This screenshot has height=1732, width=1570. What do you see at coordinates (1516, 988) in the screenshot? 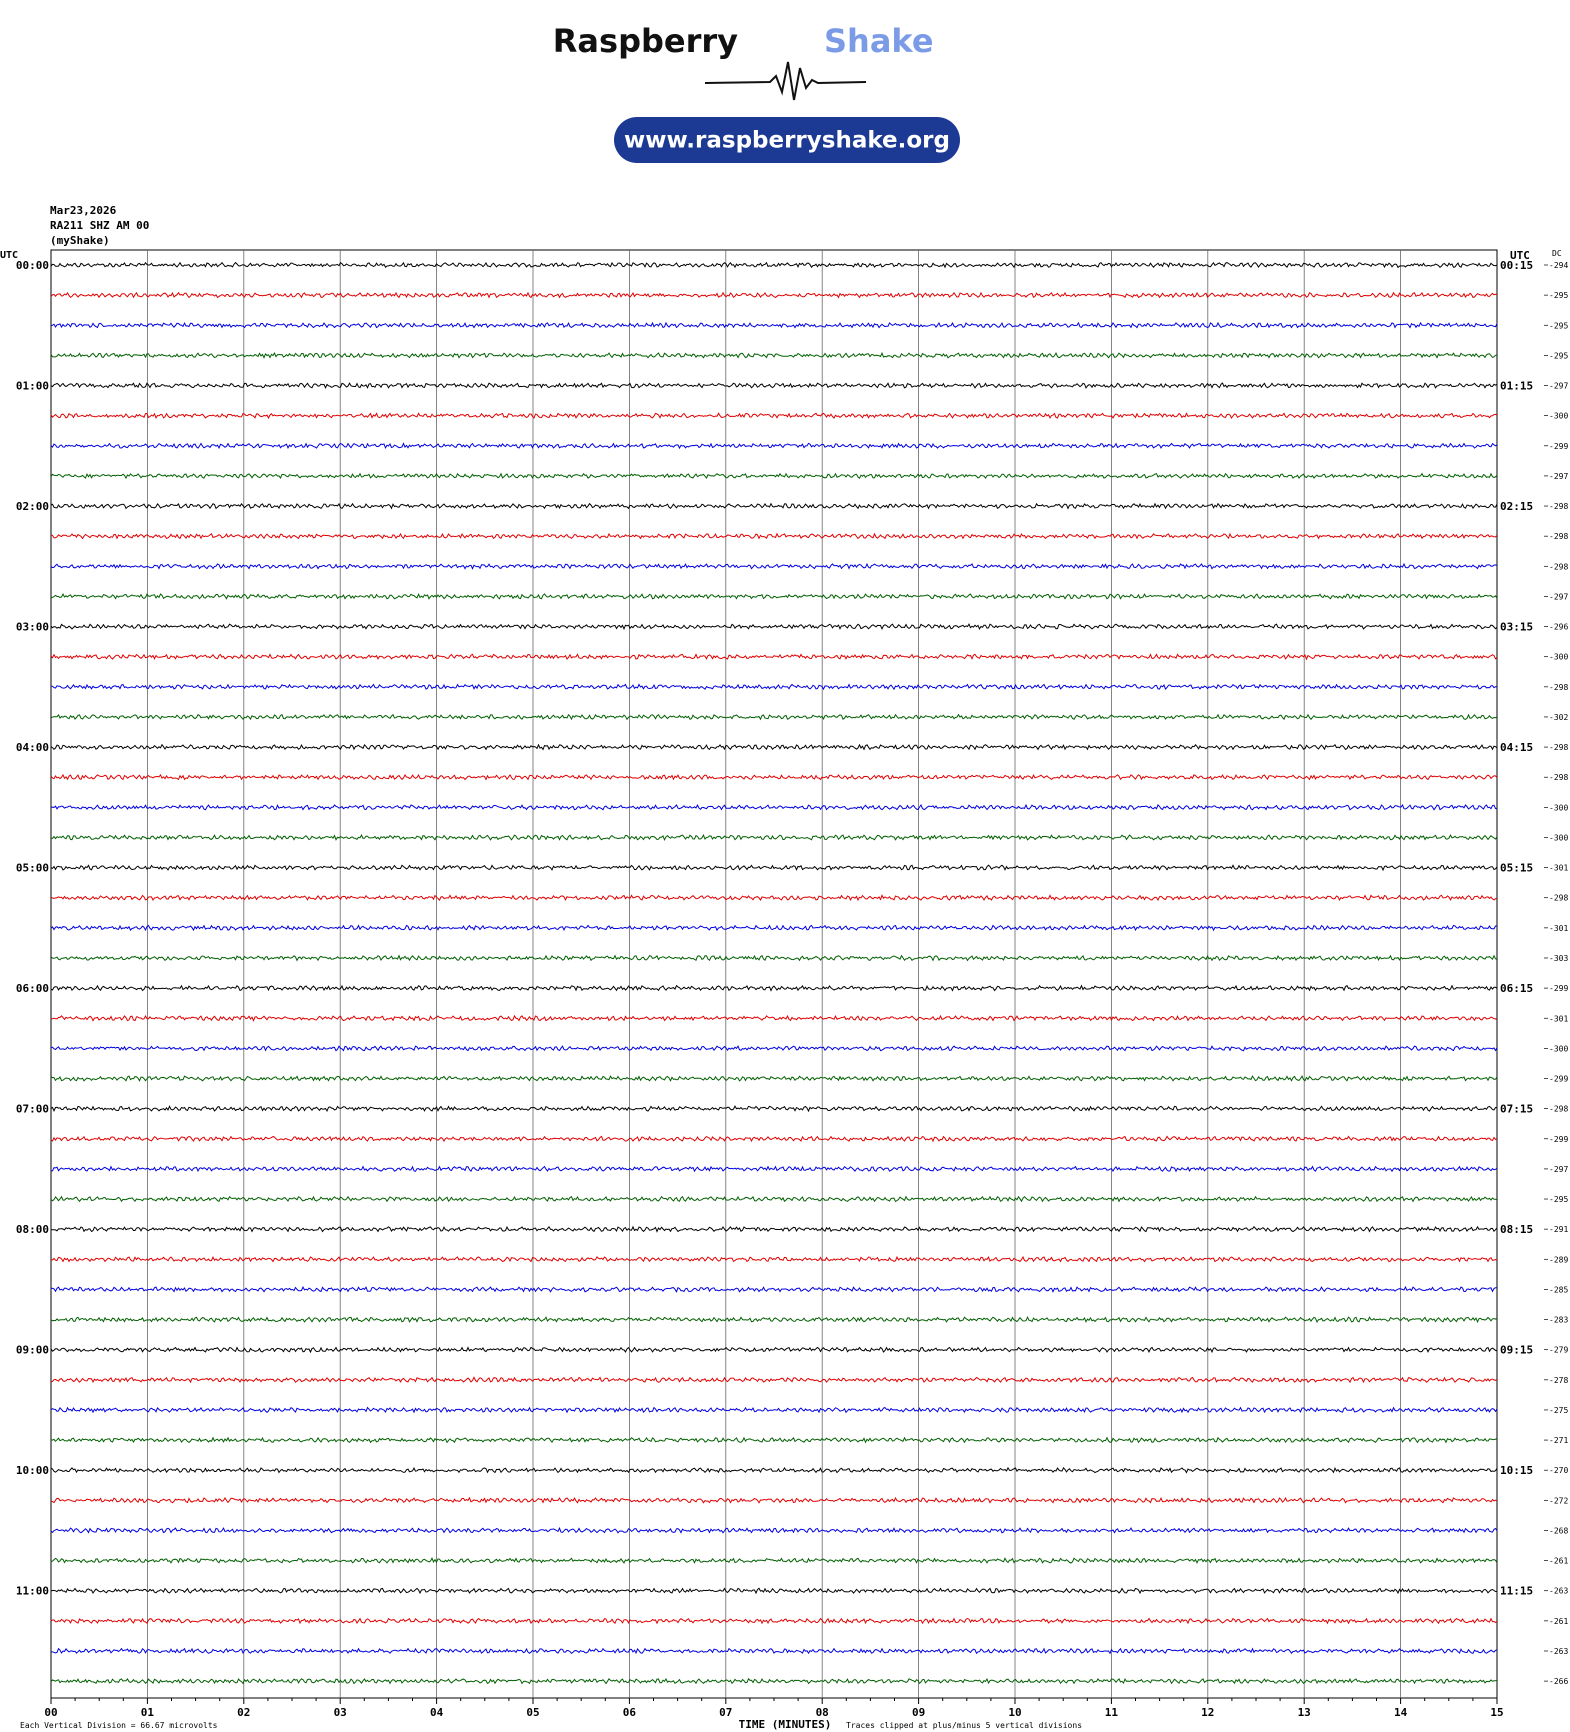
I see `right-time-label: 06:15` at bounding box center [1516, 988].